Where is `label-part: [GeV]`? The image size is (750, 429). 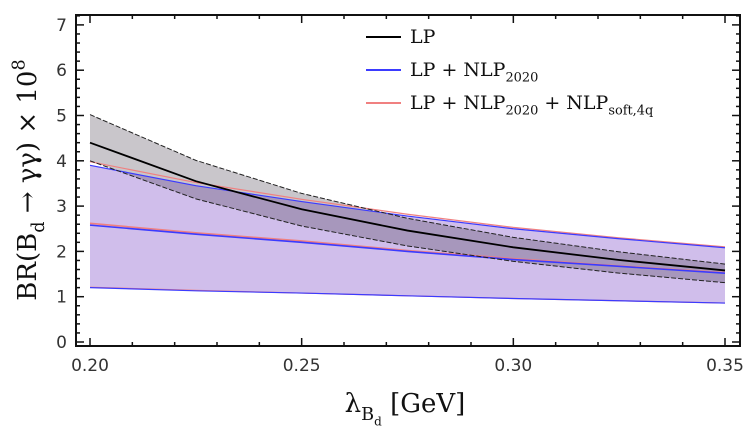
label-part: [GeV] is located at coordinates (423, 404).